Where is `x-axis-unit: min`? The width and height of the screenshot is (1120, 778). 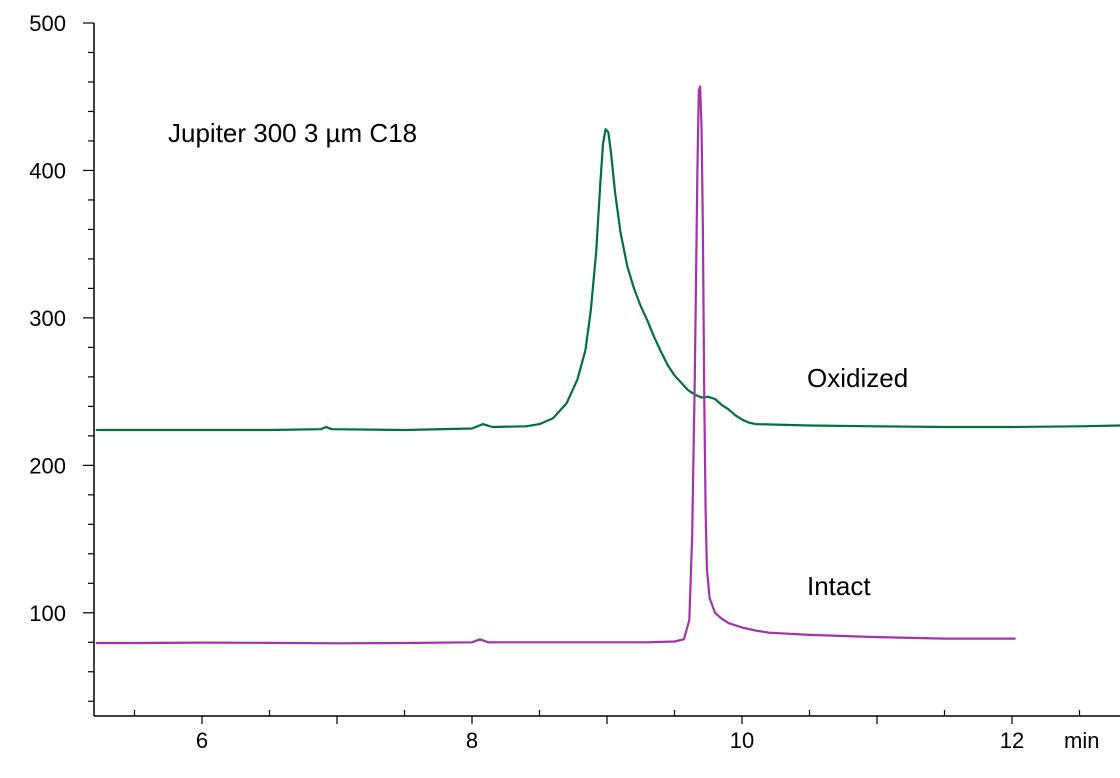 x-axis-unit: min is located at coordinates (1081, 740).